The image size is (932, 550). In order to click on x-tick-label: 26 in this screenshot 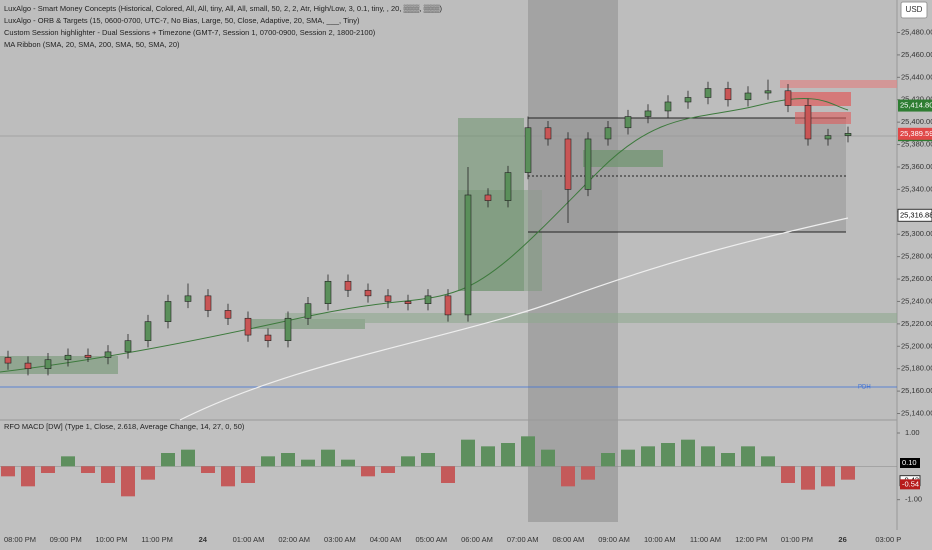, I will do `click(842, 539)`.